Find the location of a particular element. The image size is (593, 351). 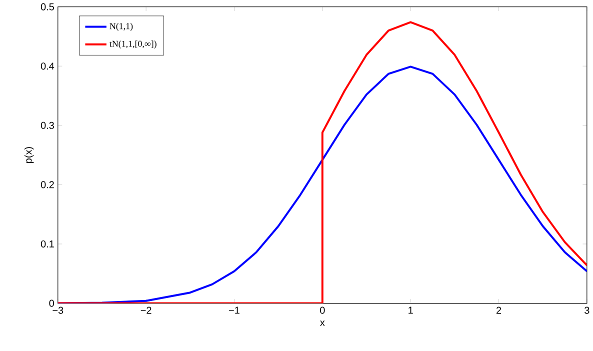

y-tick-label: 0.3 is located at coordinates (47, 125).